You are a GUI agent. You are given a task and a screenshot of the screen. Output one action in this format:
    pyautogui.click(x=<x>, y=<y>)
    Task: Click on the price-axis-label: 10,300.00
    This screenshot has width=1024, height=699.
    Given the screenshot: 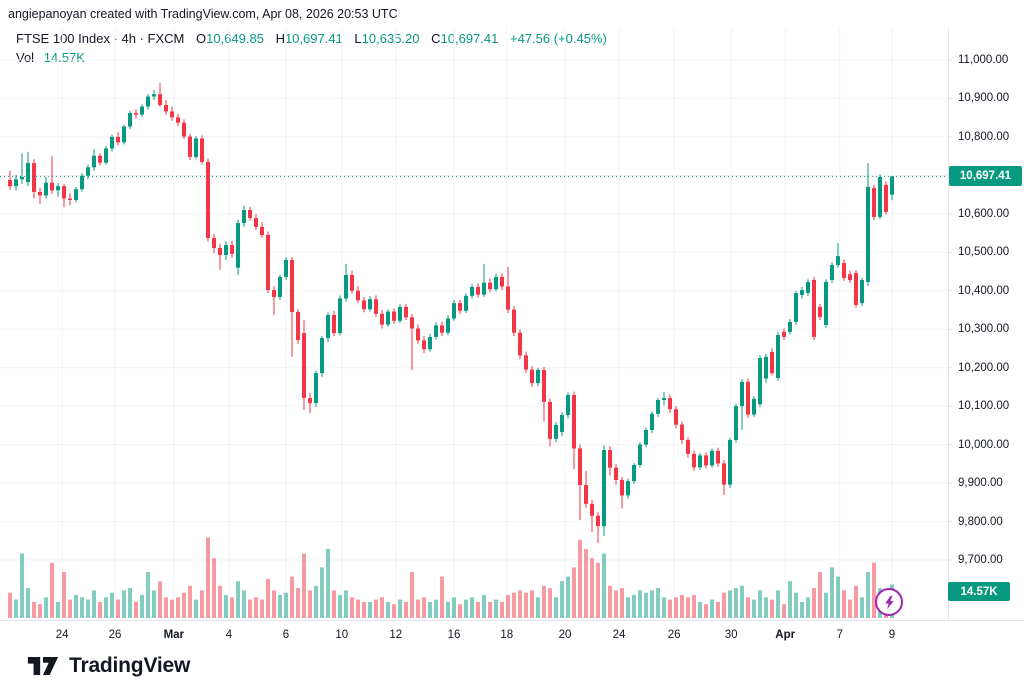 What is the action you would take?
    pyautogui.click(x=984, y=329)
    